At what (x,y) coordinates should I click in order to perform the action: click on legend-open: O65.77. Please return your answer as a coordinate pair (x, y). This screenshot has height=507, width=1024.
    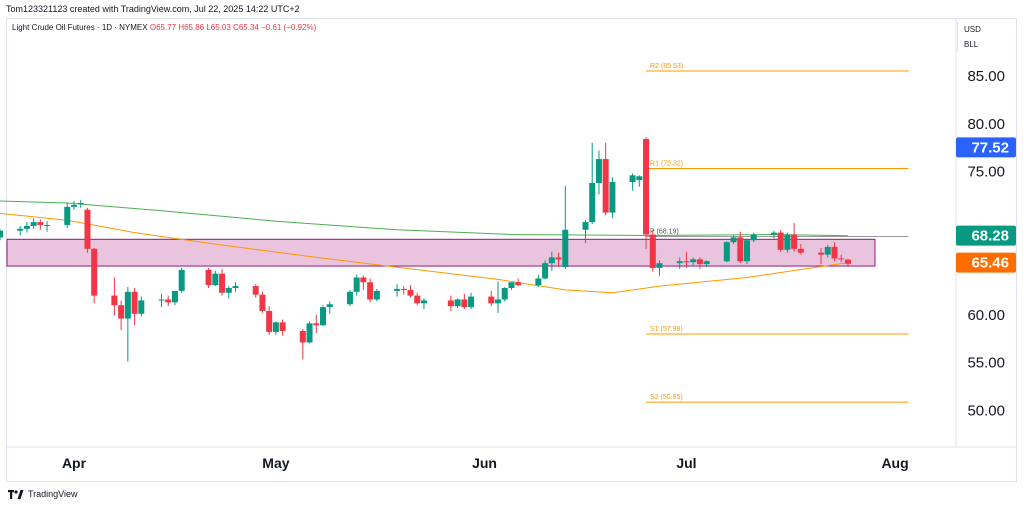
    Looking at the image, I should click on (163, 27).